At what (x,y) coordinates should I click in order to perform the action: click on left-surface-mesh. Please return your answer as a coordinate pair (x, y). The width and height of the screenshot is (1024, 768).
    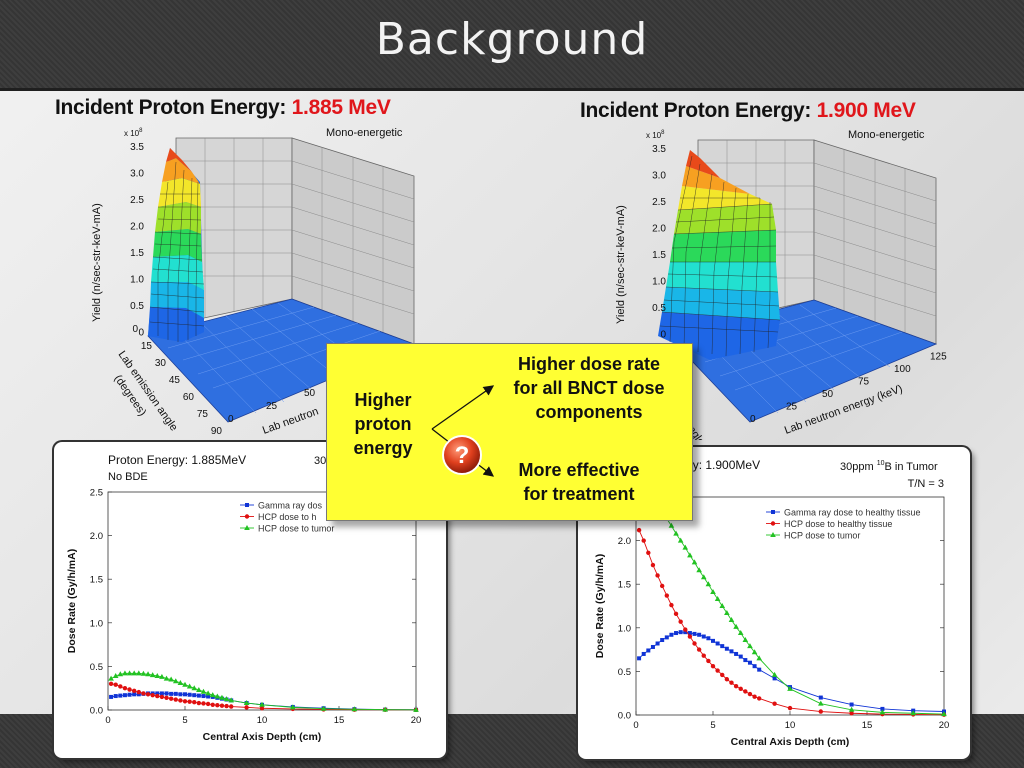
    Looking at the image, I should click on (177, 251).